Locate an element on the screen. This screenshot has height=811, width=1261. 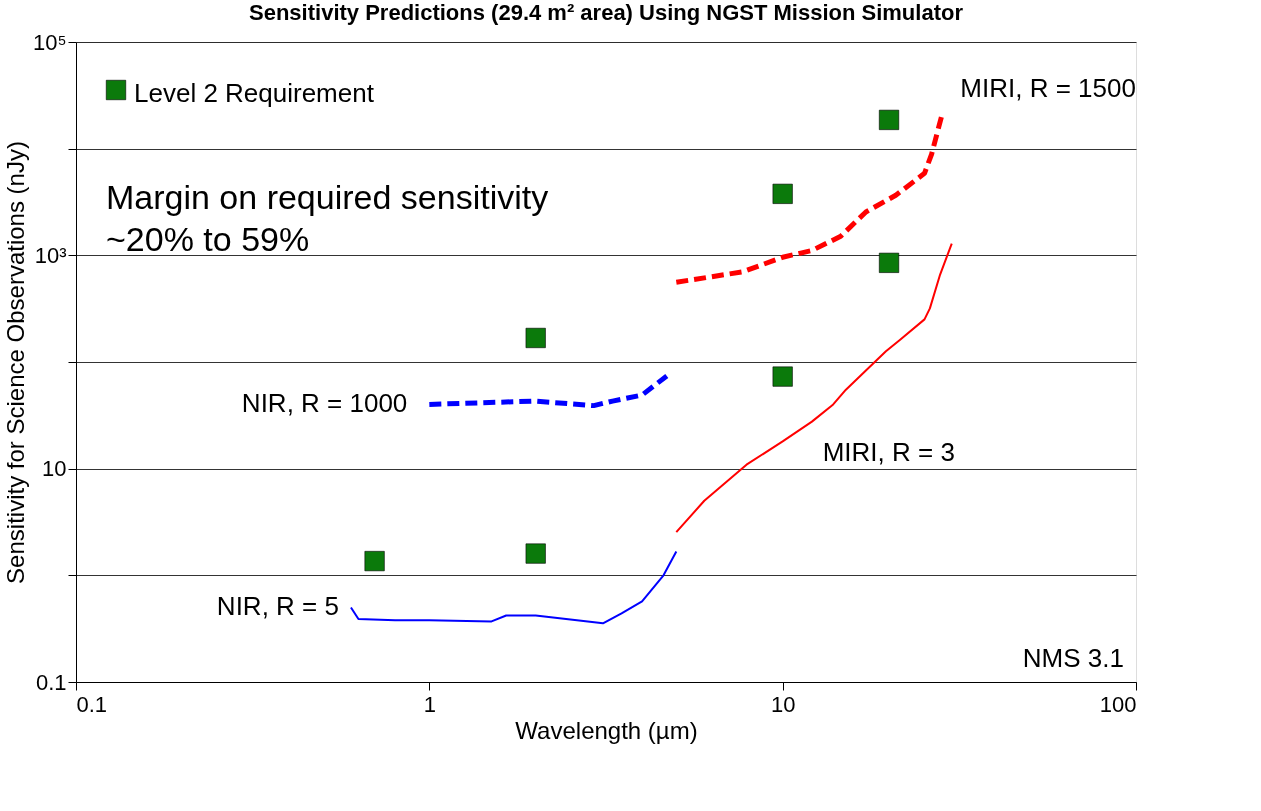
annotation: NMS 3.1 is located at coordinates (1073, 658).